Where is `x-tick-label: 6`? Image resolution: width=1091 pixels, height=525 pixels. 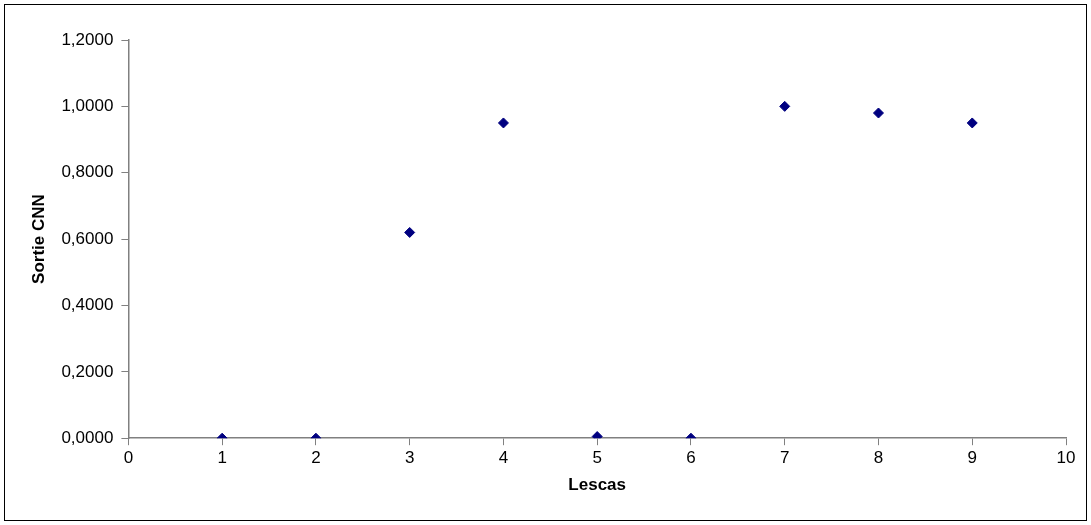 x-tick-label: 6 is located at coordinates (691, 458).